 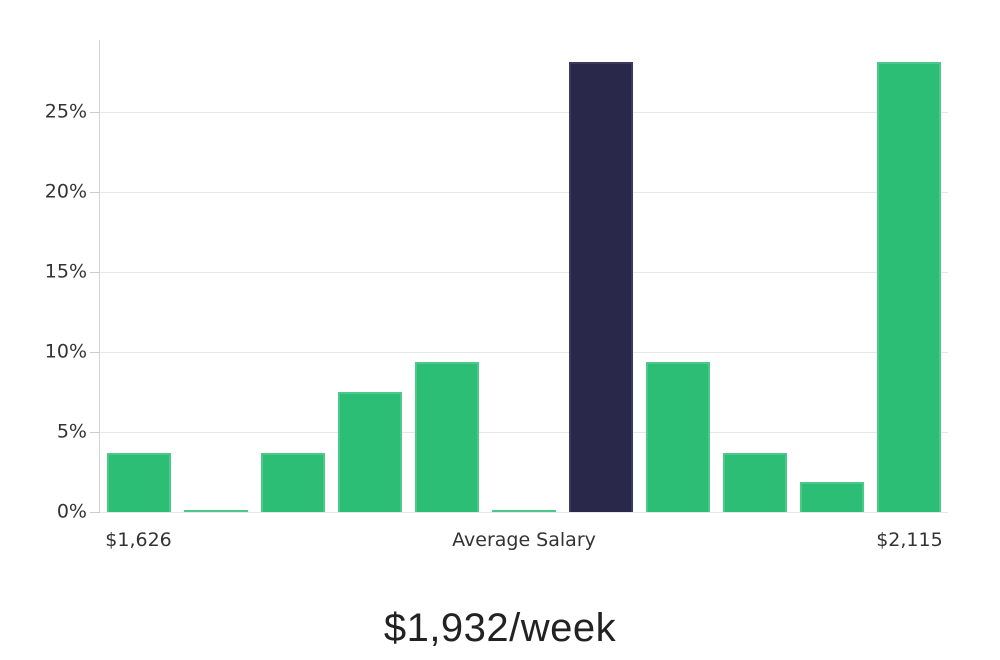 What do you see at coordinates (71, 511) in the screenshot?
I see `y-tick-label: 0%` at bounding box center [71, 511].